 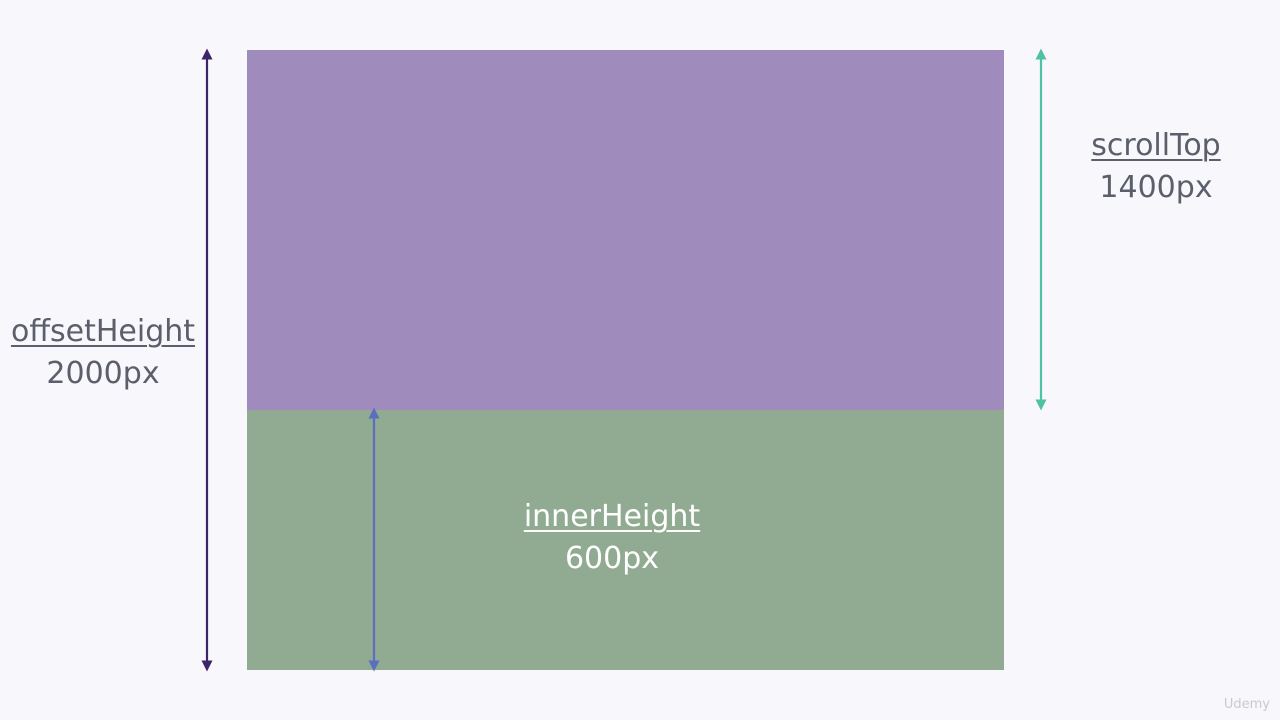 I want to click on inner-height-value: 600px, so click(x=612, y=558).